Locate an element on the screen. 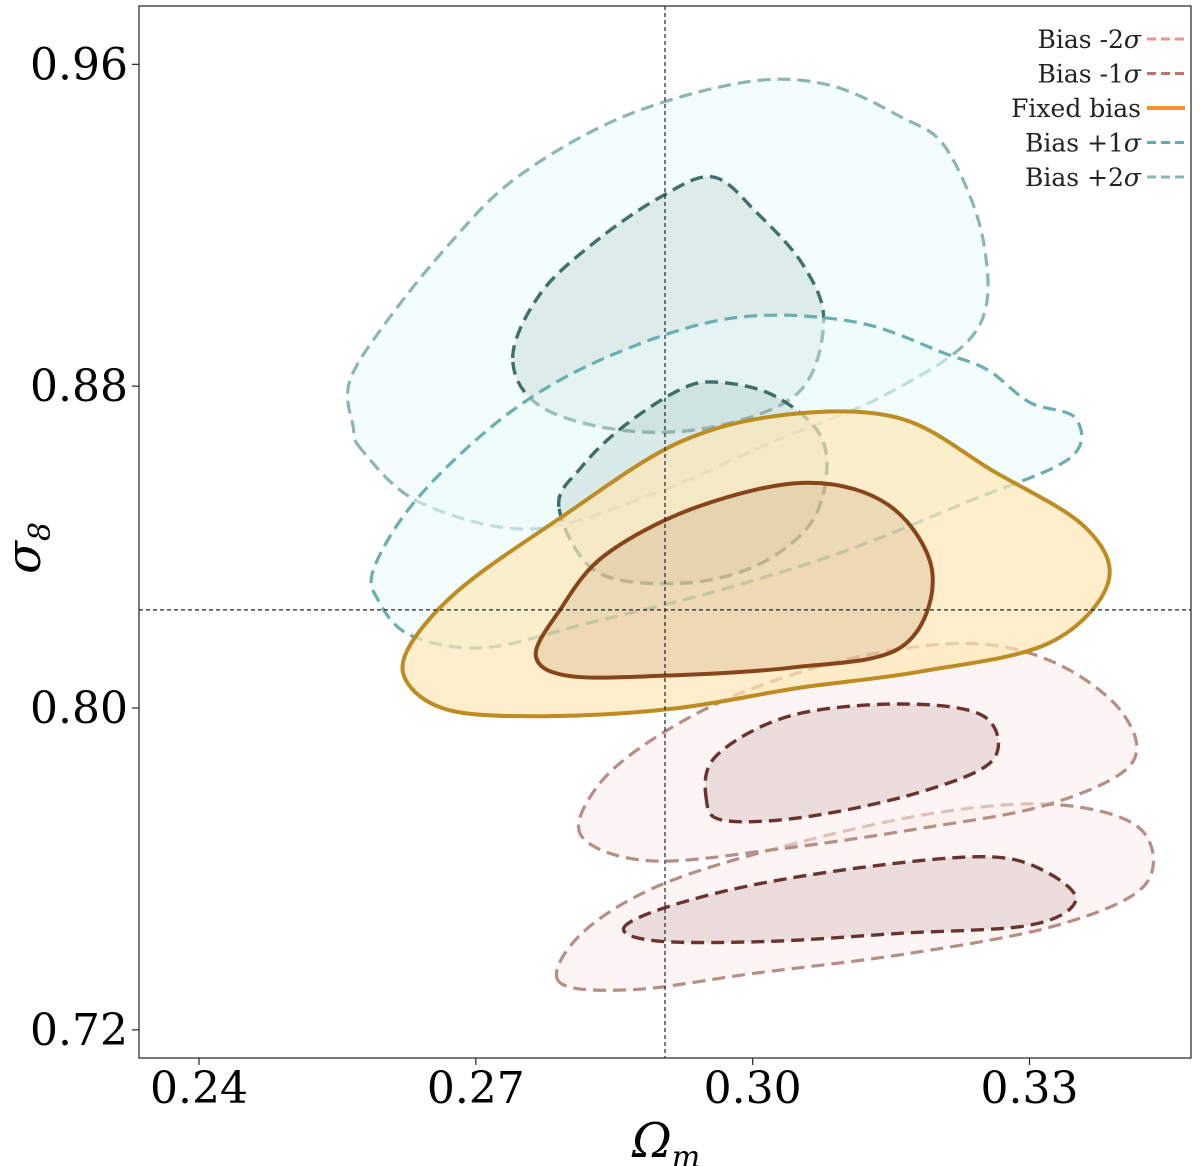 Image resolution: width=1200 pixels, height=1166 pixels. y-tick-label: 0.72 is located at coordinates (79, 1030).